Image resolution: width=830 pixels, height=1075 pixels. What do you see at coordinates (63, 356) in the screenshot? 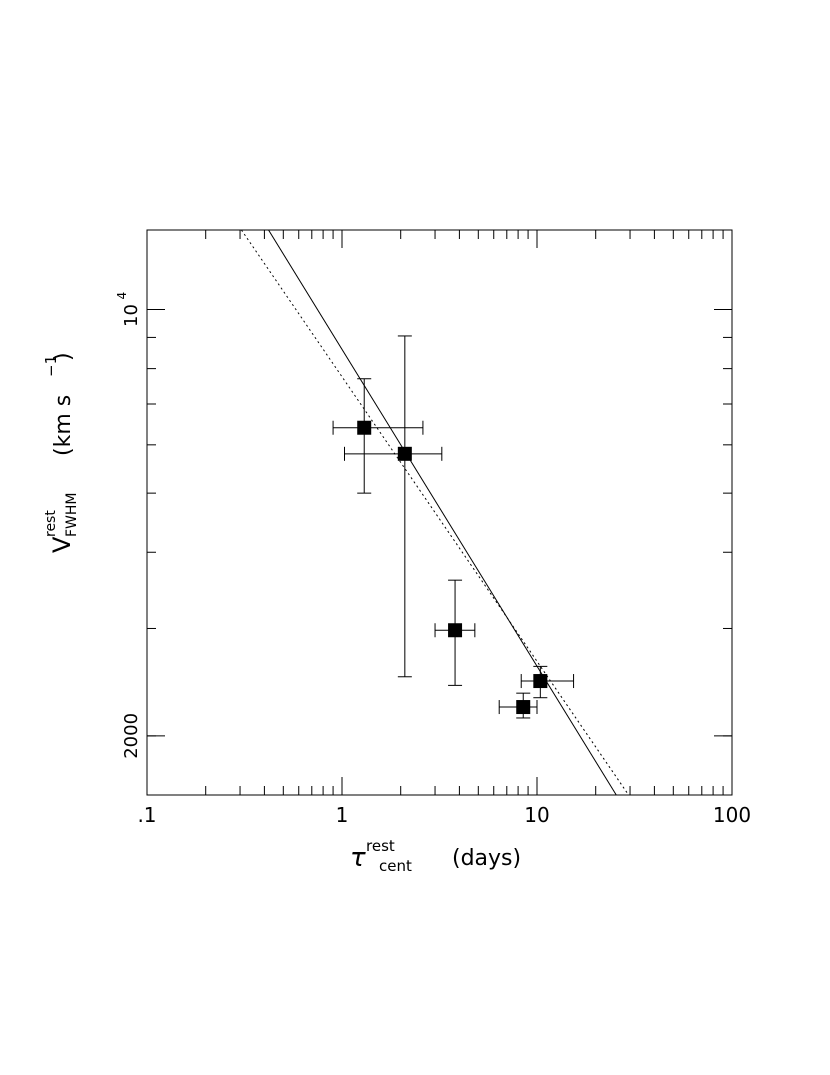
I see `y-axis-units-close: )` at bounding box center [63, 356].